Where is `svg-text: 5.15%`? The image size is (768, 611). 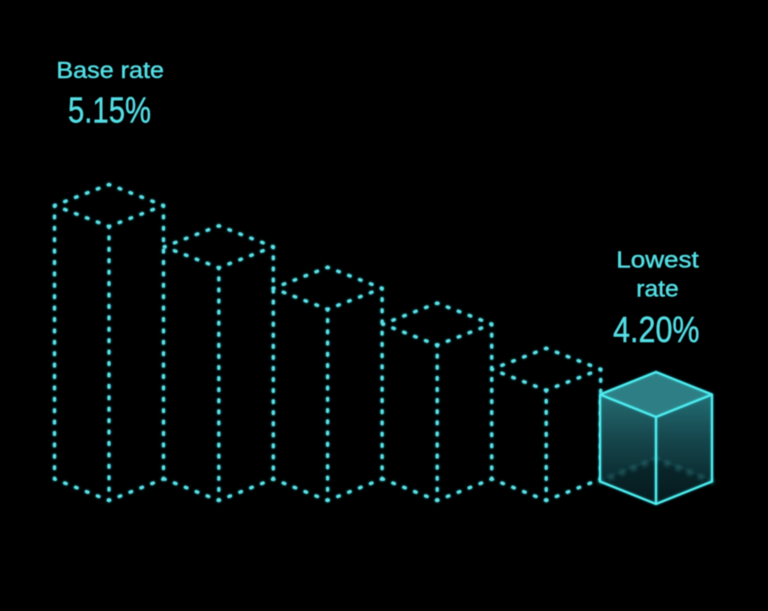
svg-text: 5.15% is located at coordinates (109, 110).